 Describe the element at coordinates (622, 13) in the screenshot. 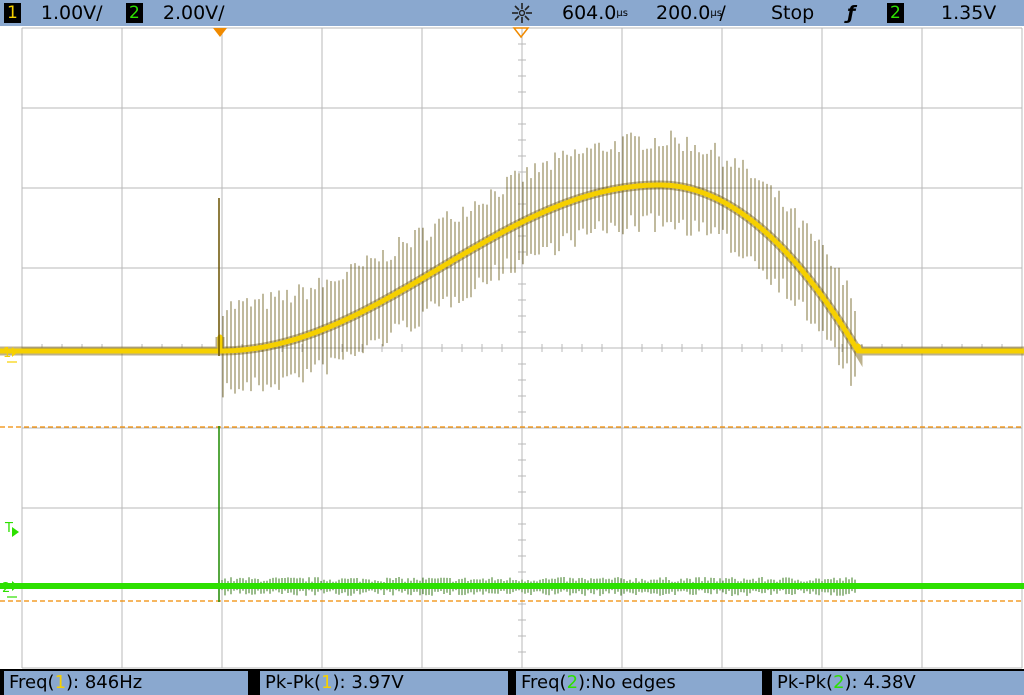

I see `horizontal-position-unit: µs` at that location.